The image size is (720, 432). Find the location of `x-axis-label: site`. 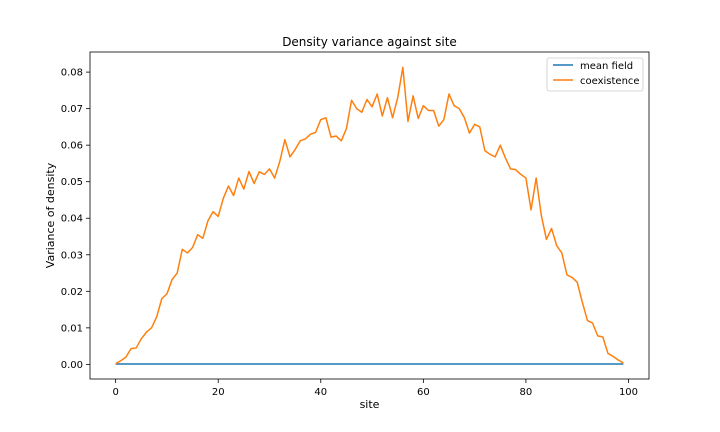

x-axis-label: site is located at coordinates (370, 404).